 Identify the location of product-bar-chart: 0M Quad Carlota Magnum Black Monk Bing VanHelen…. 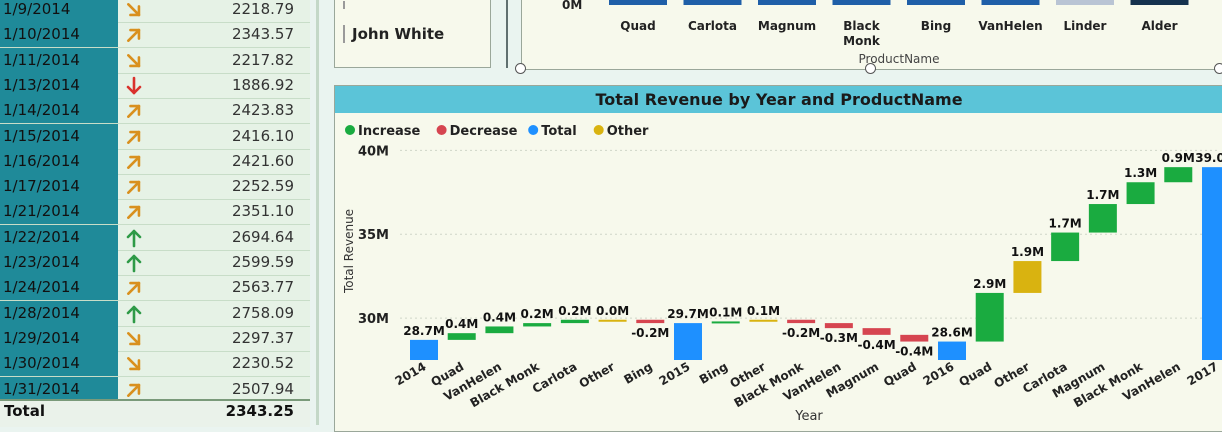
(871, 35).